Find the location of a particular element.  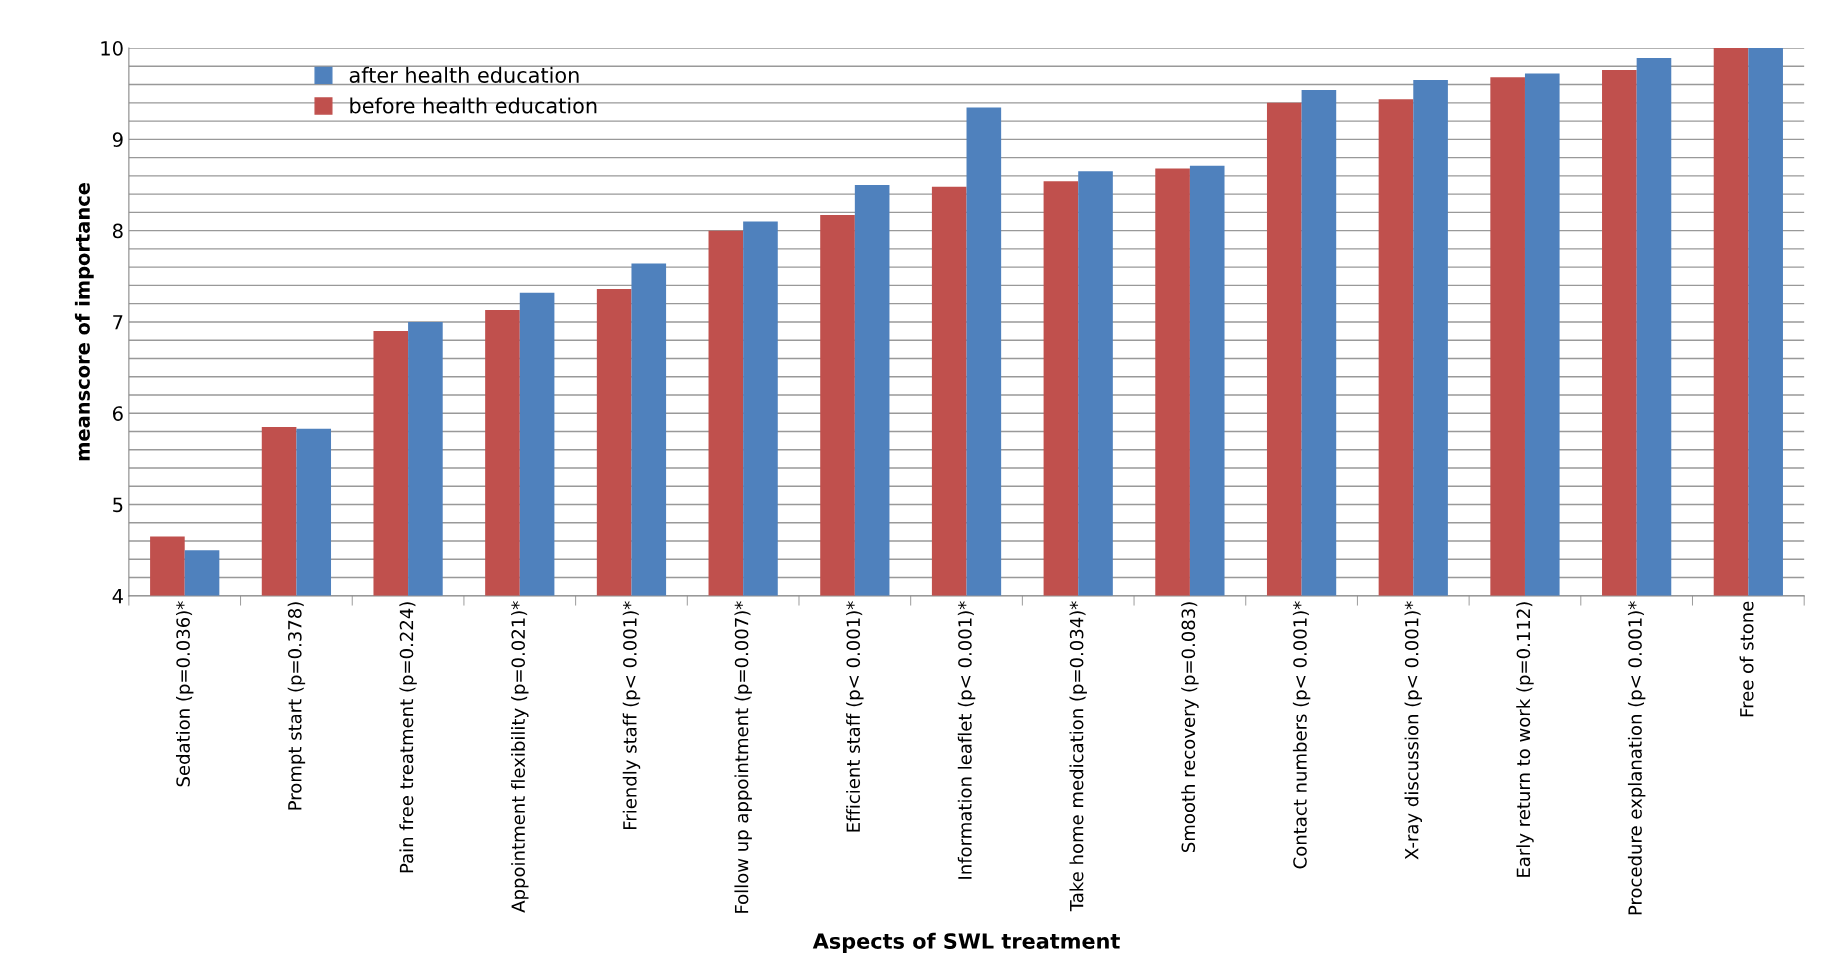

x-tick-label: Friendly staff (p< 0.001)* is located at coordinates (631, 715).